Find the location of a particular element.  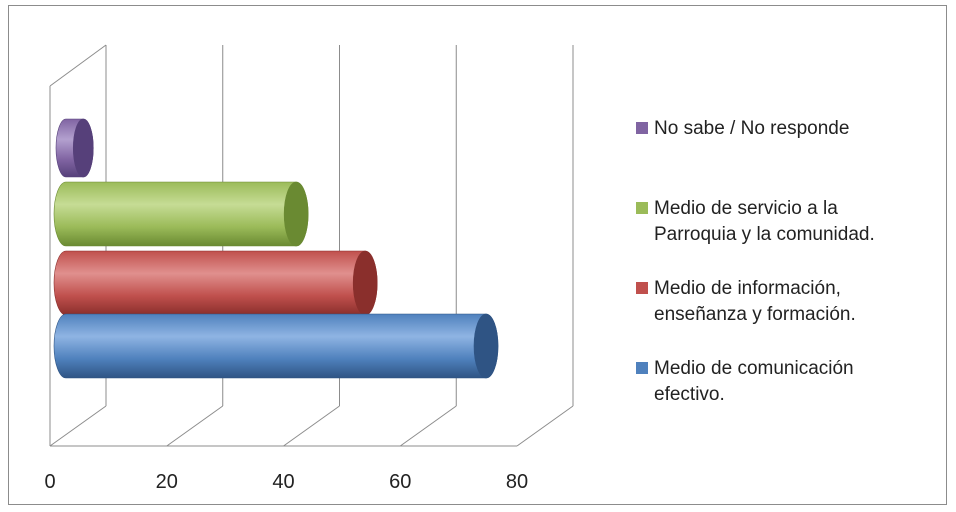

legend-label-line2: efectivo. is located at coordinates (689, 394).